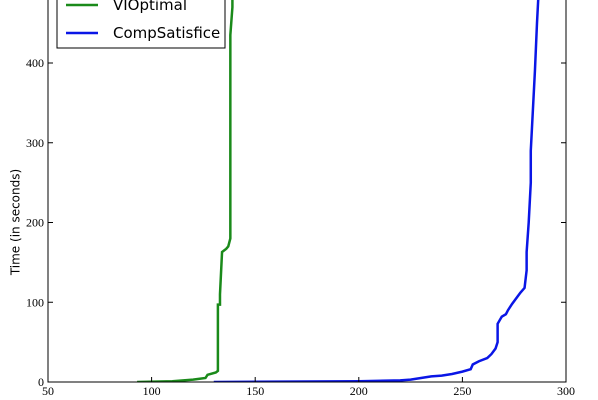 This screenshot has height=400, width=598. What do you see at coordinates (255, 391) in the screenshot?
I see `x-tick-label: 150` at bounding box center [255, 391].